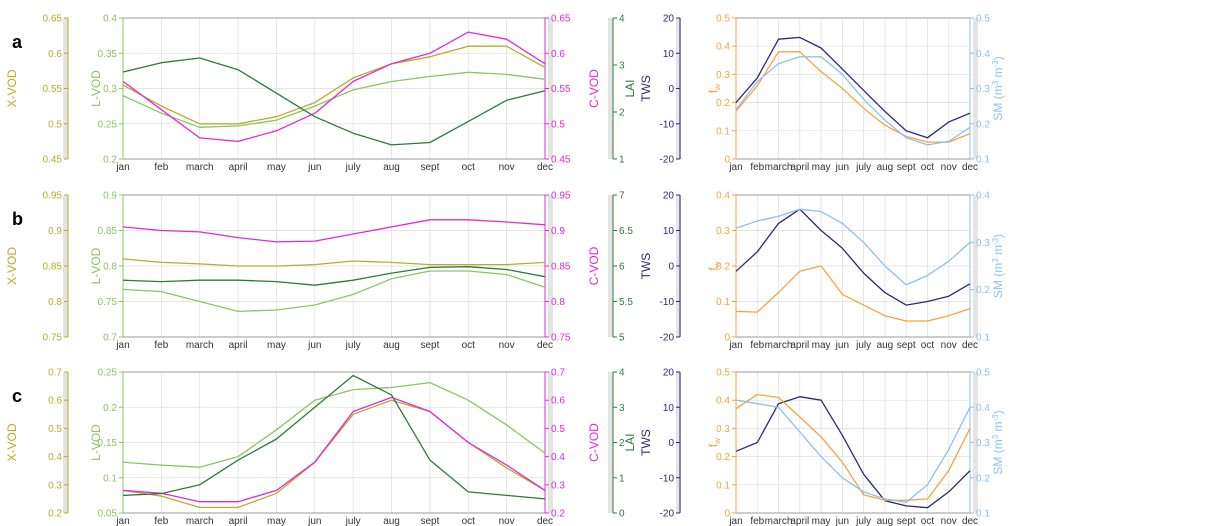 This screenshot has height=526, width=1210. Describe the element at coordinates (667, 160) in the screenshot. I see `tws-tick-label: -20` at that location.